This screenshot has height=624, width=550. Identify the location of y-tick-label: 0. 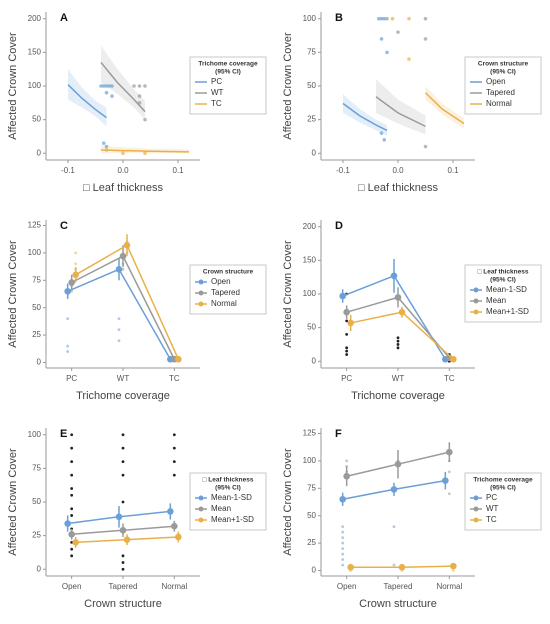
(39, 362).